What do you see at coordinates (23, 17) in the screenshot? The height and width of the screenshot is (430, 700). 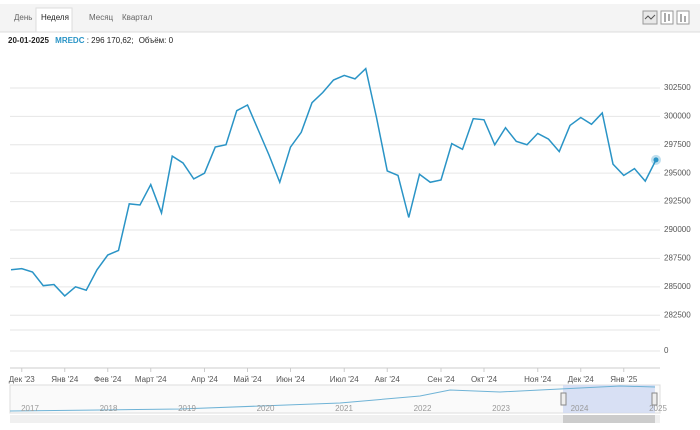 I see `tab: День` at bounding box center [23, 17].